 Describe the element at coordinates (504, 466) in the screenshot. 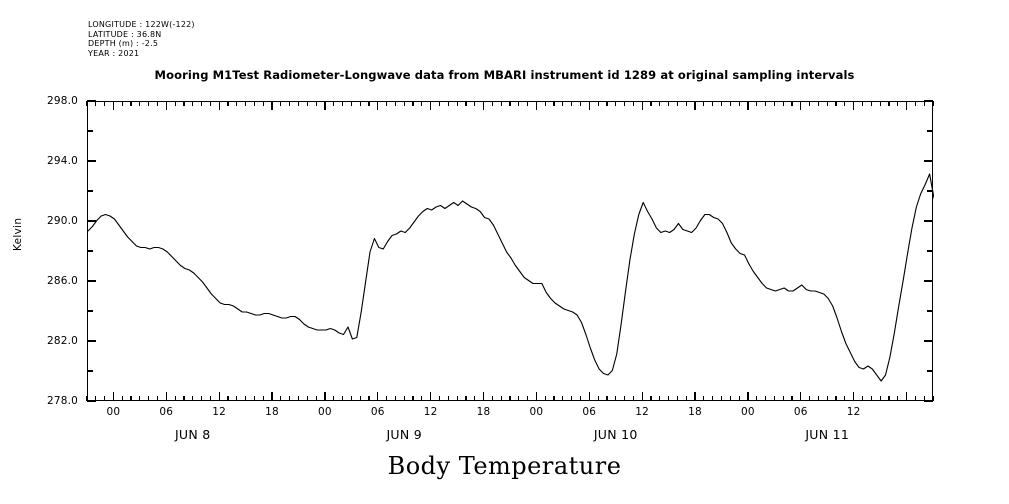

I see `chart-caption: Body Temperature` at that location.